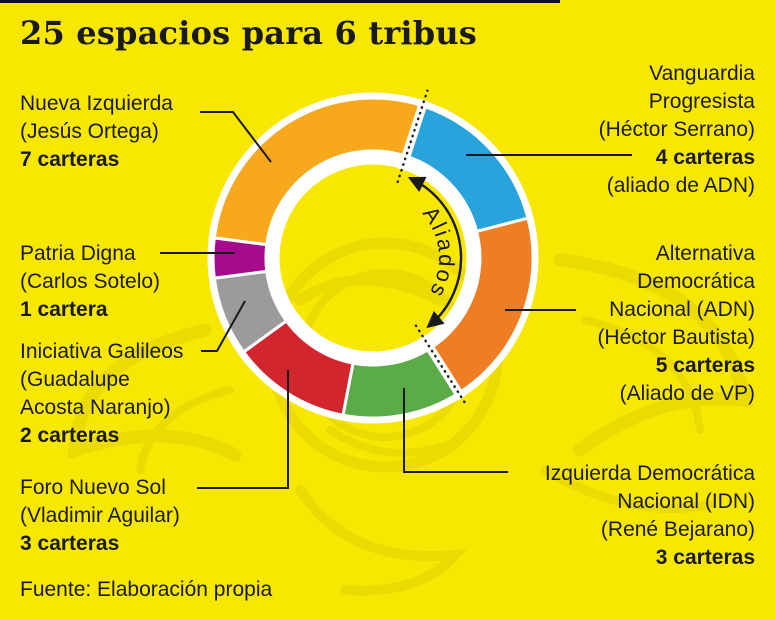 The height and width of the screenshot is (620, 775). I want to click on leader-iniciativa-galileos, so click(223, 326).